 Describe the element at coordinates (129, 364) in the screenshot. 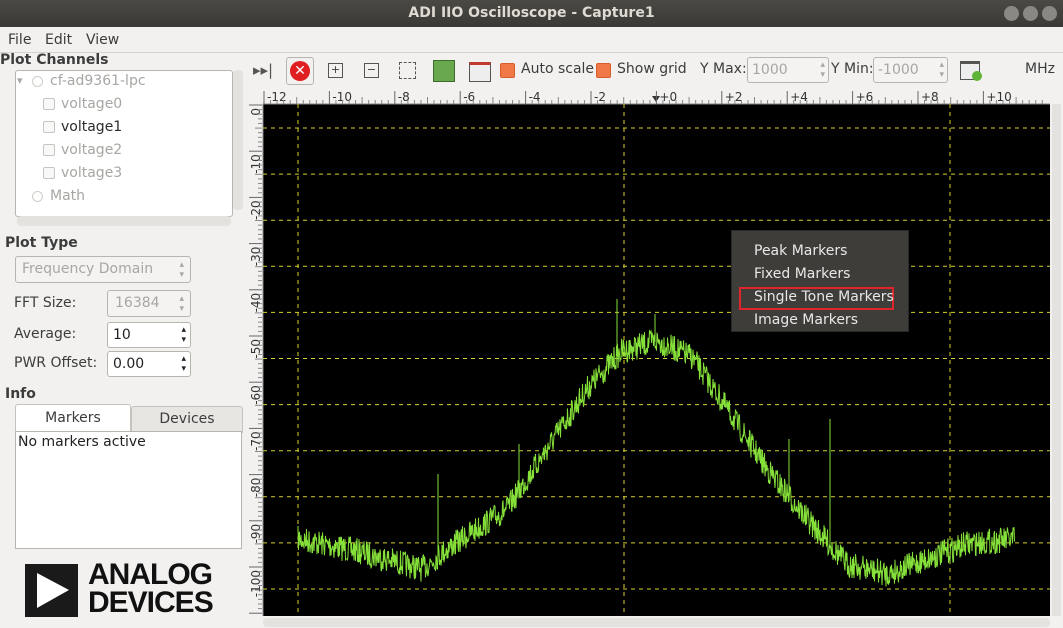

I see `setting-value: 0.00` at that location.